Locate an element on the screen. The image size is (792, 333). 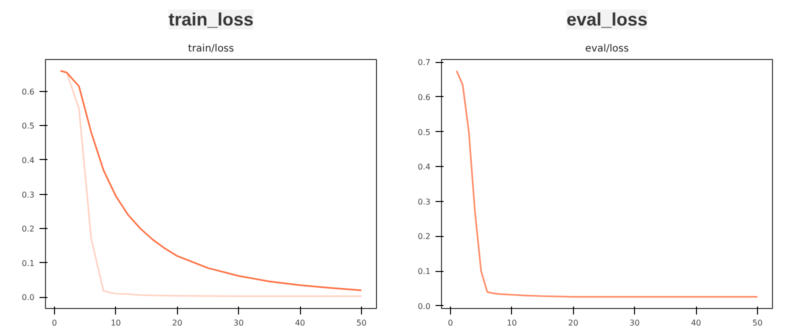
chart-subtitle: train/loss is located at coordinates (211, 49).